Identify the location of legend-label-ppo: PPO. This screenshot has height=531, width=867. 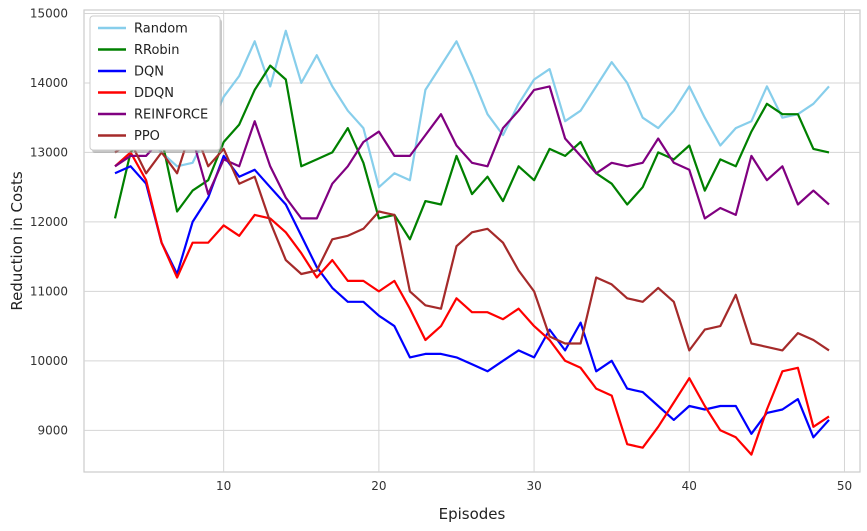
(147, 136).